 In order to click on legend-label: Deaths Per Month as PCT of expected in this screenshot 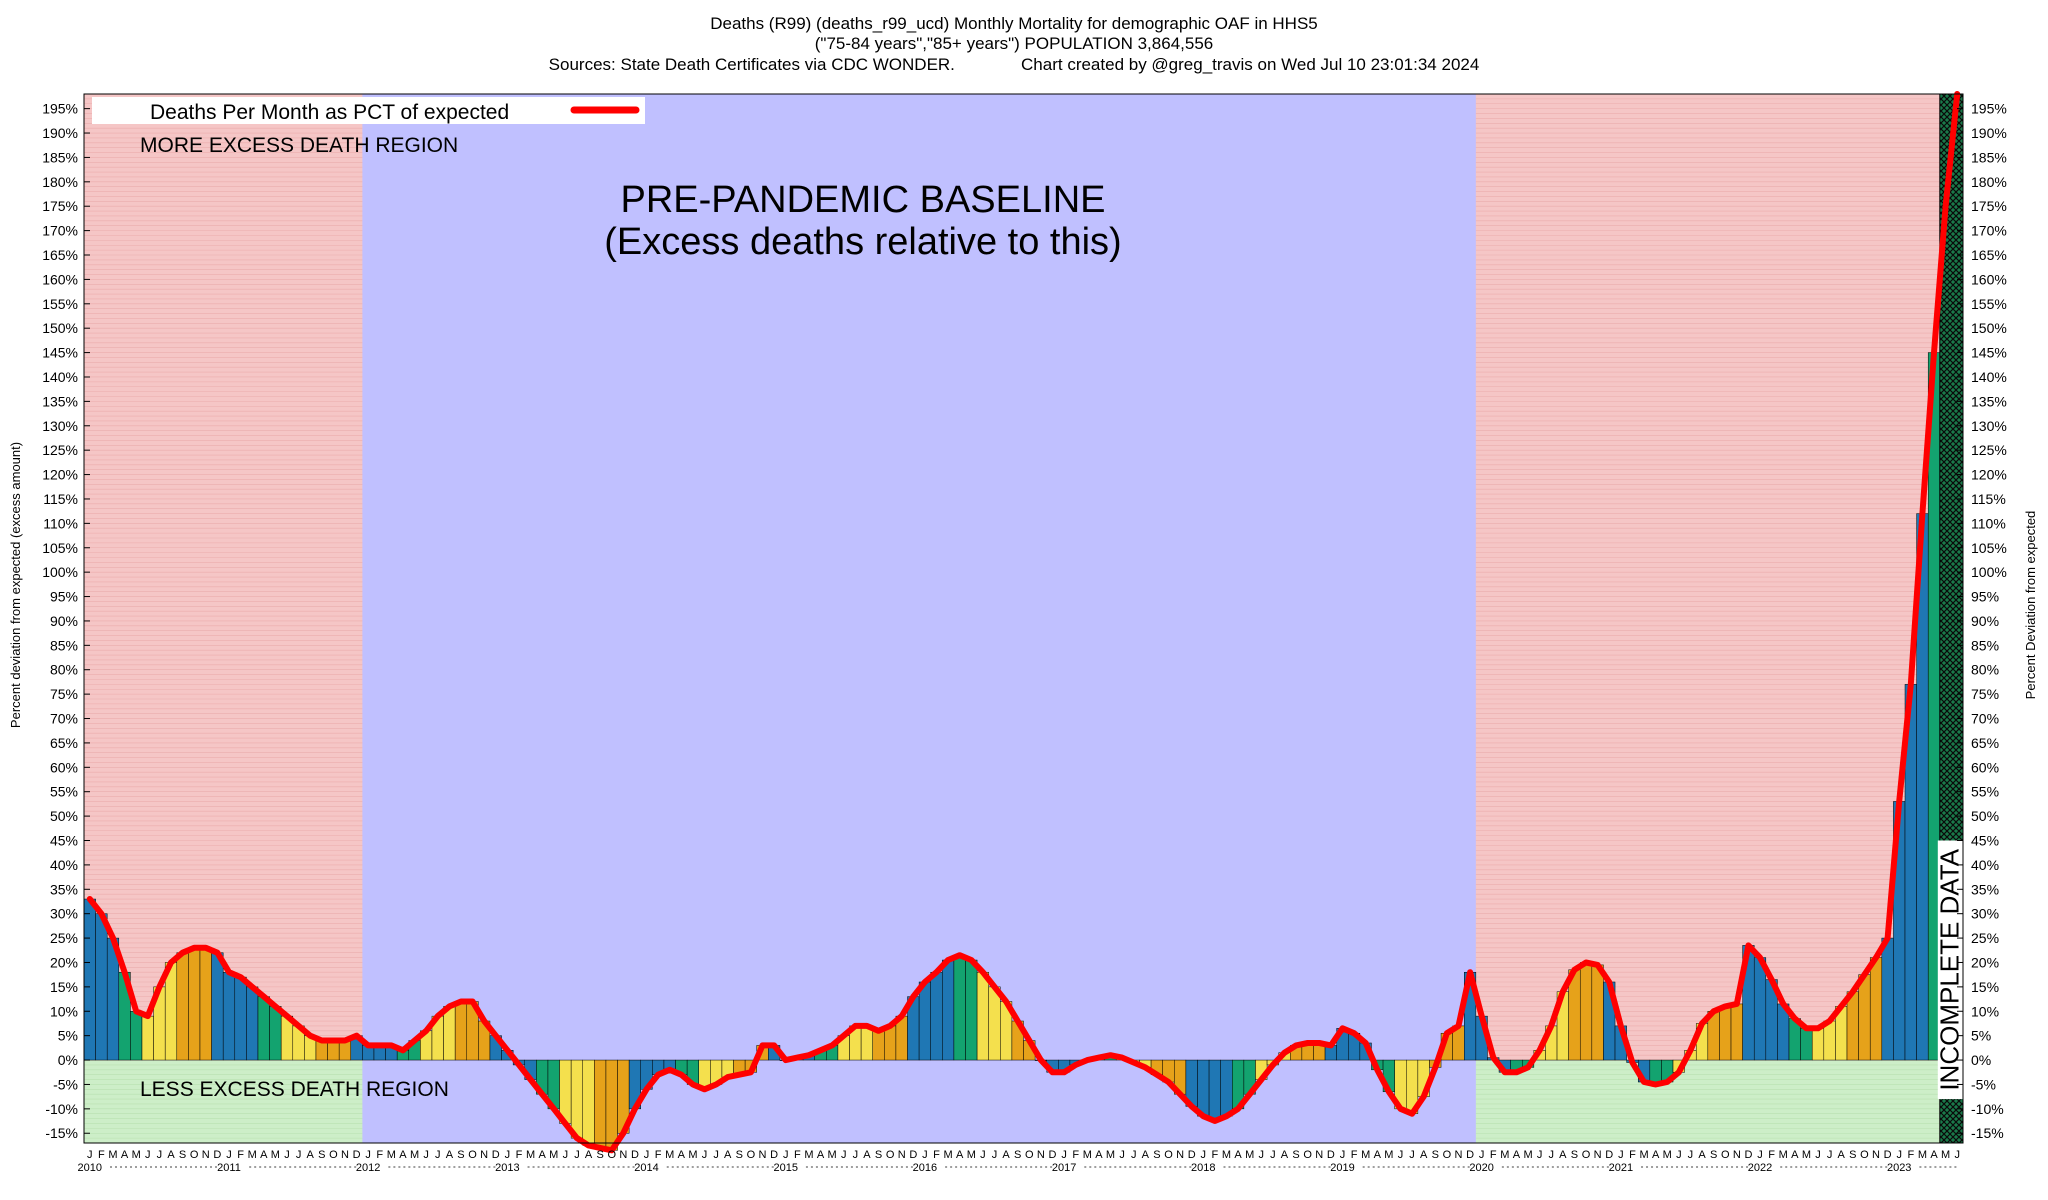, I will do `click(329, 112)`.